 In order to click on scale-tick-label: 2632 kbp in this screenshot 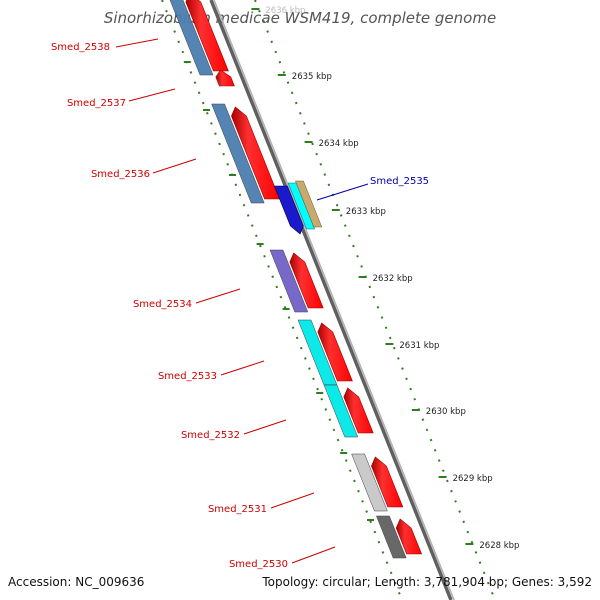, I will do `click(393, 279)`.